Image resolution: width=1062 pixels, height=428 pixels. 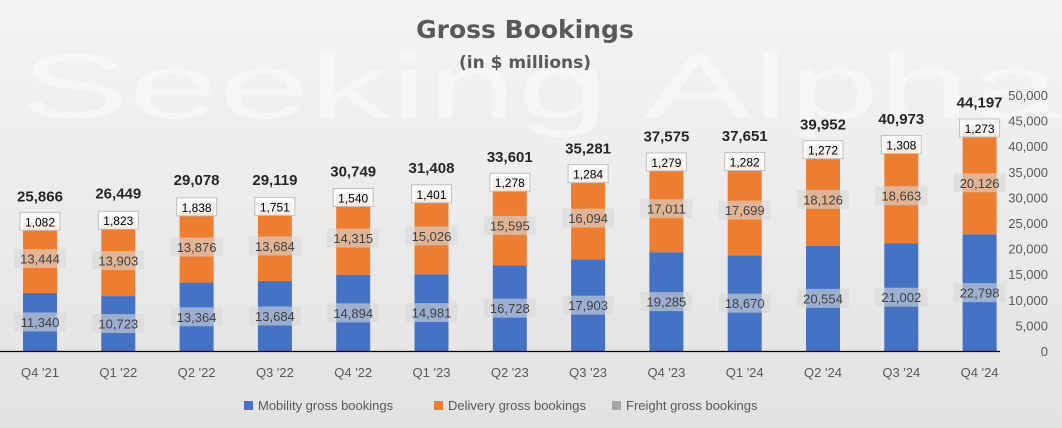 What do you see at coordinates (326, 405) in the screenshot?
I see `legend-label: Mobility gross bookings` at bounding box center [326, 405].